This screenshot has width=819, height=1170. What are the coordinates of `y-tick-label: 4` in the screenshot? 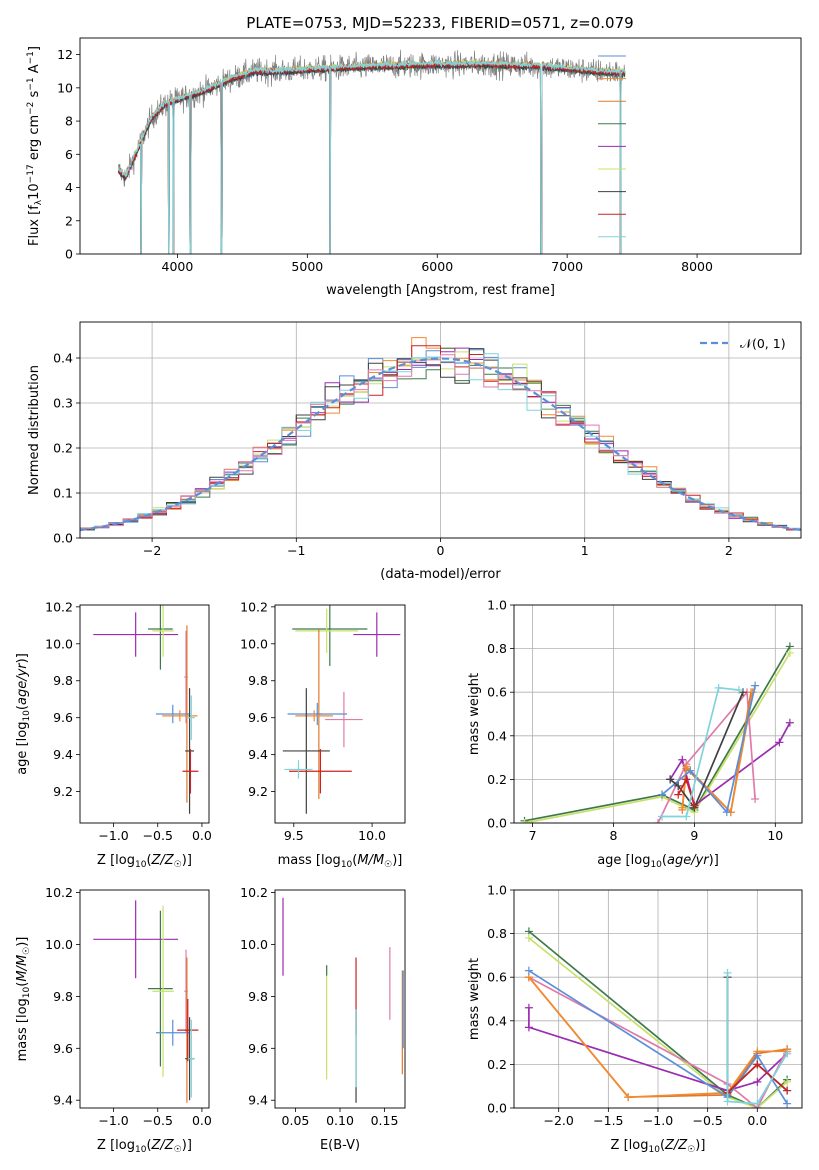 It's located at (69, 187).